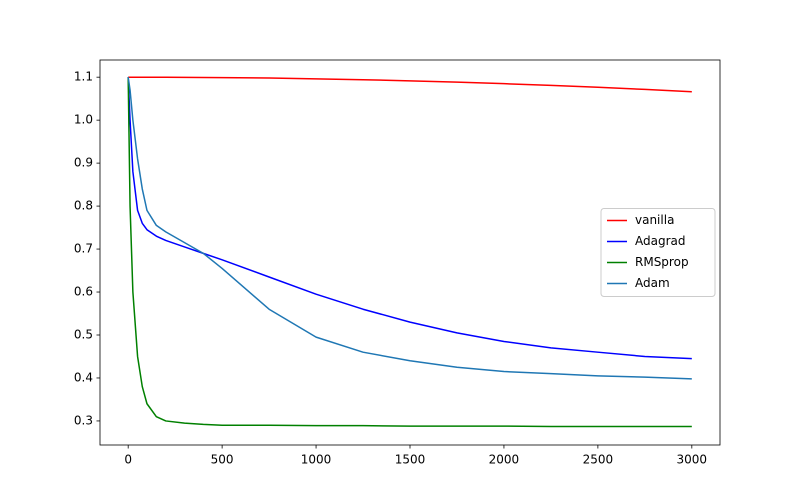 The image size is (800, 500). Describe the element at coordinates (660, 241) in the screenshot. I see `legend-label: Adagrad` at that location.